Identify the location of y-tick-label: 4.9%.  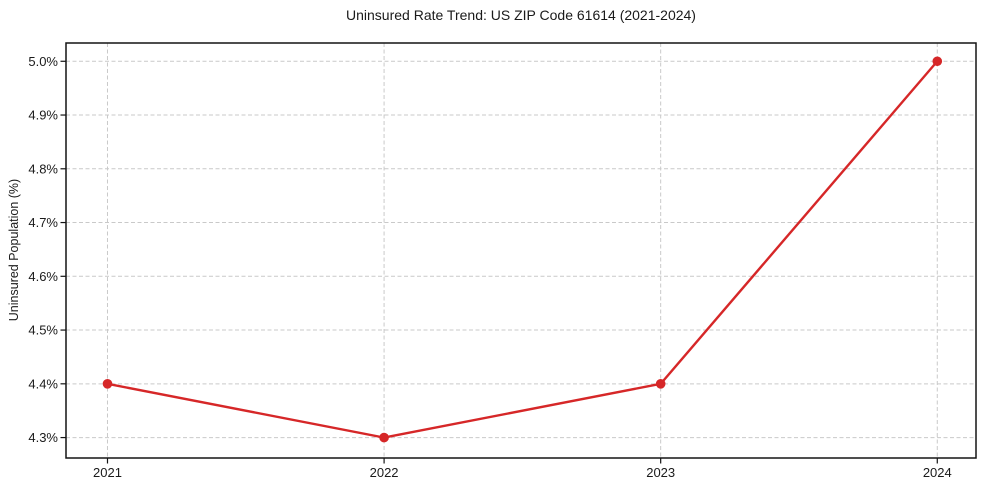
(43, 115).